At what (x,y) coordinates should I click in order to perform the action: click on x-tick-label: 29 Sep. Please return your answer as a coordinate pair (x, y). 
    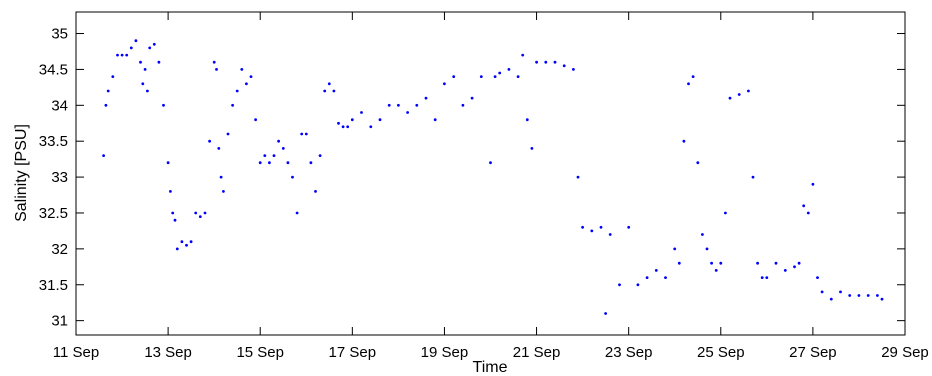
    Looking at the image, I should click on (905, 352).